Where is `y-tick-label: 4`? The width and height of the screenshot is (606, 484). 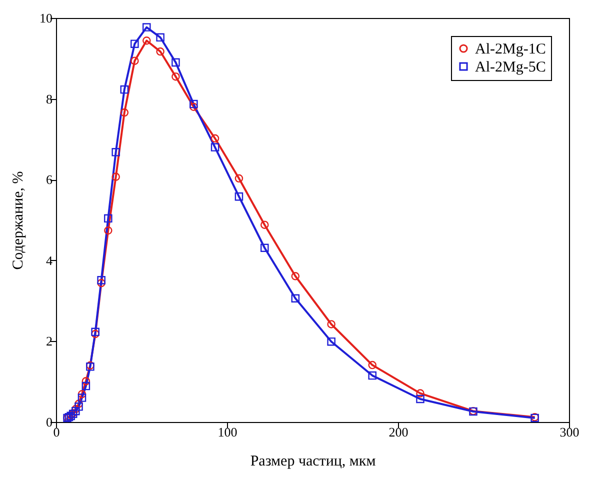
y-tick-label: 4 is located at coordinates (49, 260).